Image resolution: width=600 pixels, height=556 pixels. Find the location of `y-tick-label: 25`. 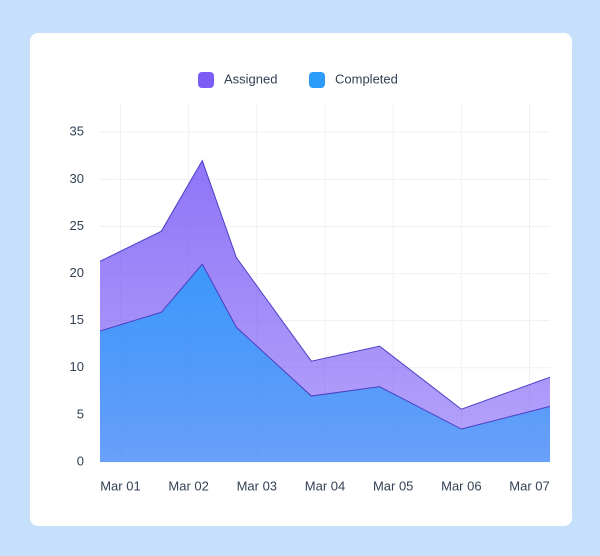

y-tick-label: 25 is located at coordinates (77, 225).